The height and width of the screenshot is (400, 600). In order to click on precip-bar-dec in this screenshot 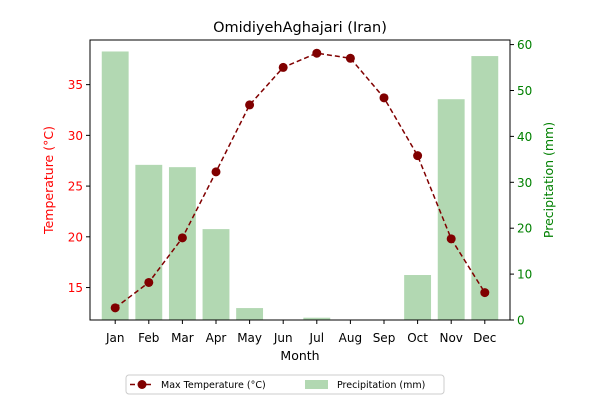, I will do `click(485, 188)`.